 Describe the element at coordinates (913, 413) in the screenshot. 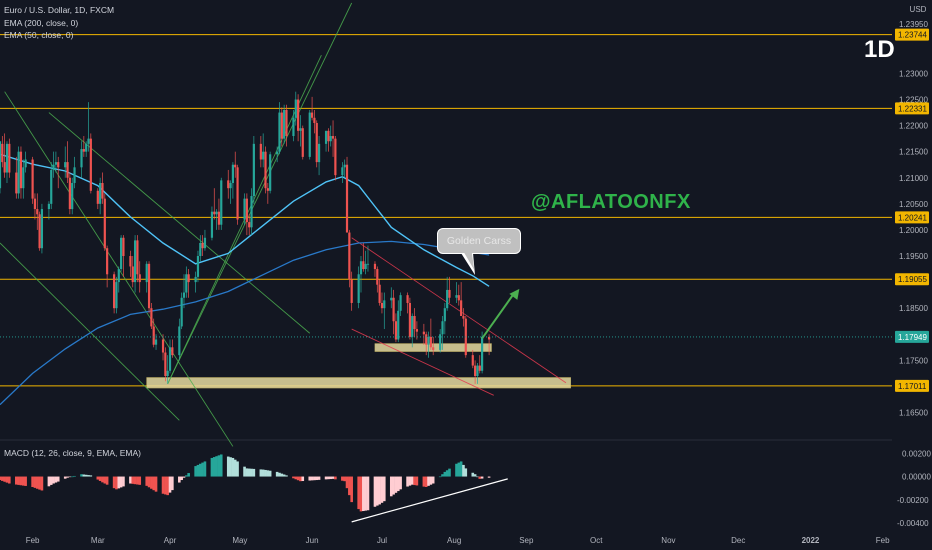

I see `price-tick-label: 1.16500` at that location.